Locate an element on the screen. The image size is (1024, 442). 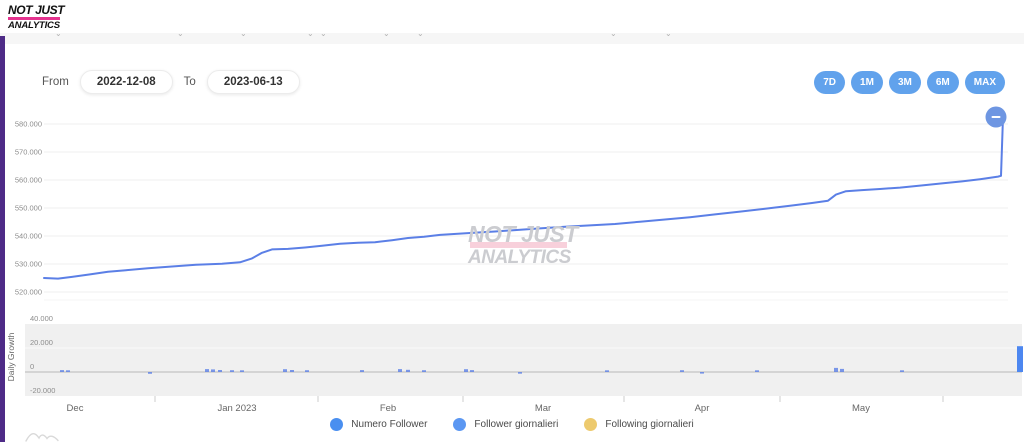
range-button-7d: 7D is located at coordinates (830, 82).